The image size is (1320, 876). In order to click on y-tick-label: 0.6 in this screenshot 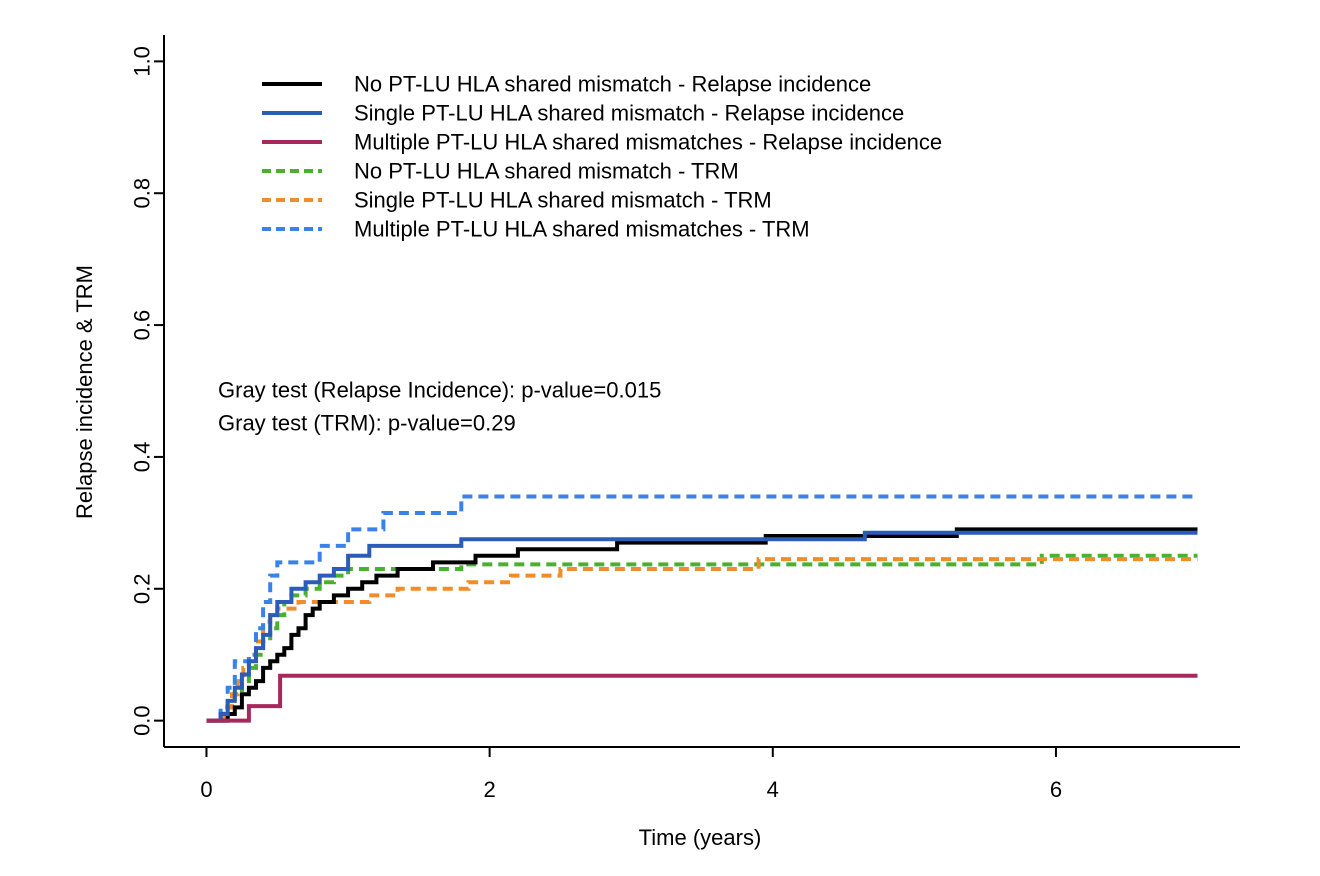, I will do `click(142, 325)`.